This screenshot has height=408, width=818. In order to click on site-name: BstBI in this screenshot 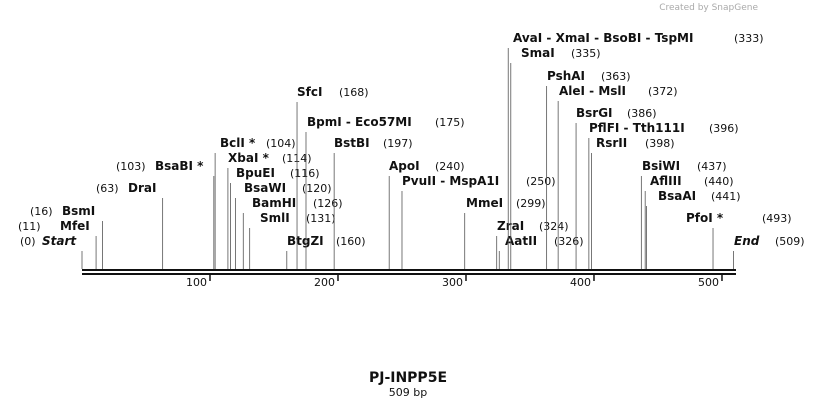, I will do `click(352, 143)`.